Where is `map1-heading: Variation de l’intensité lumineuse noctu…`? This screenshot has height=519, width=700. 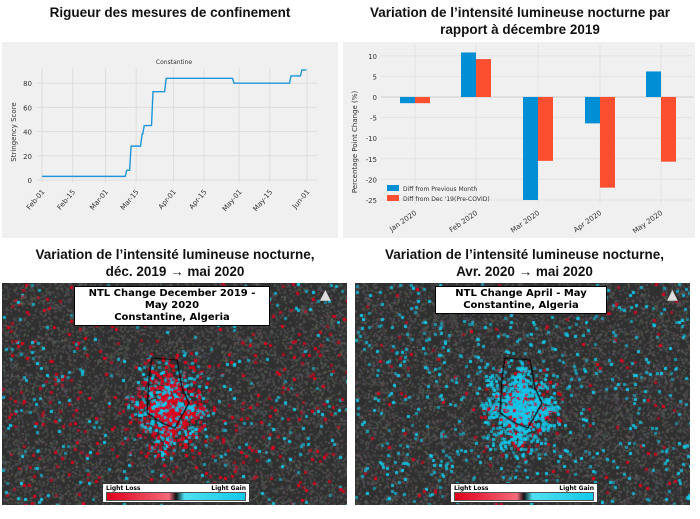
map1-heading: Variation de l’intensité lumineuse noctu… is located at coordinates (175, 263).